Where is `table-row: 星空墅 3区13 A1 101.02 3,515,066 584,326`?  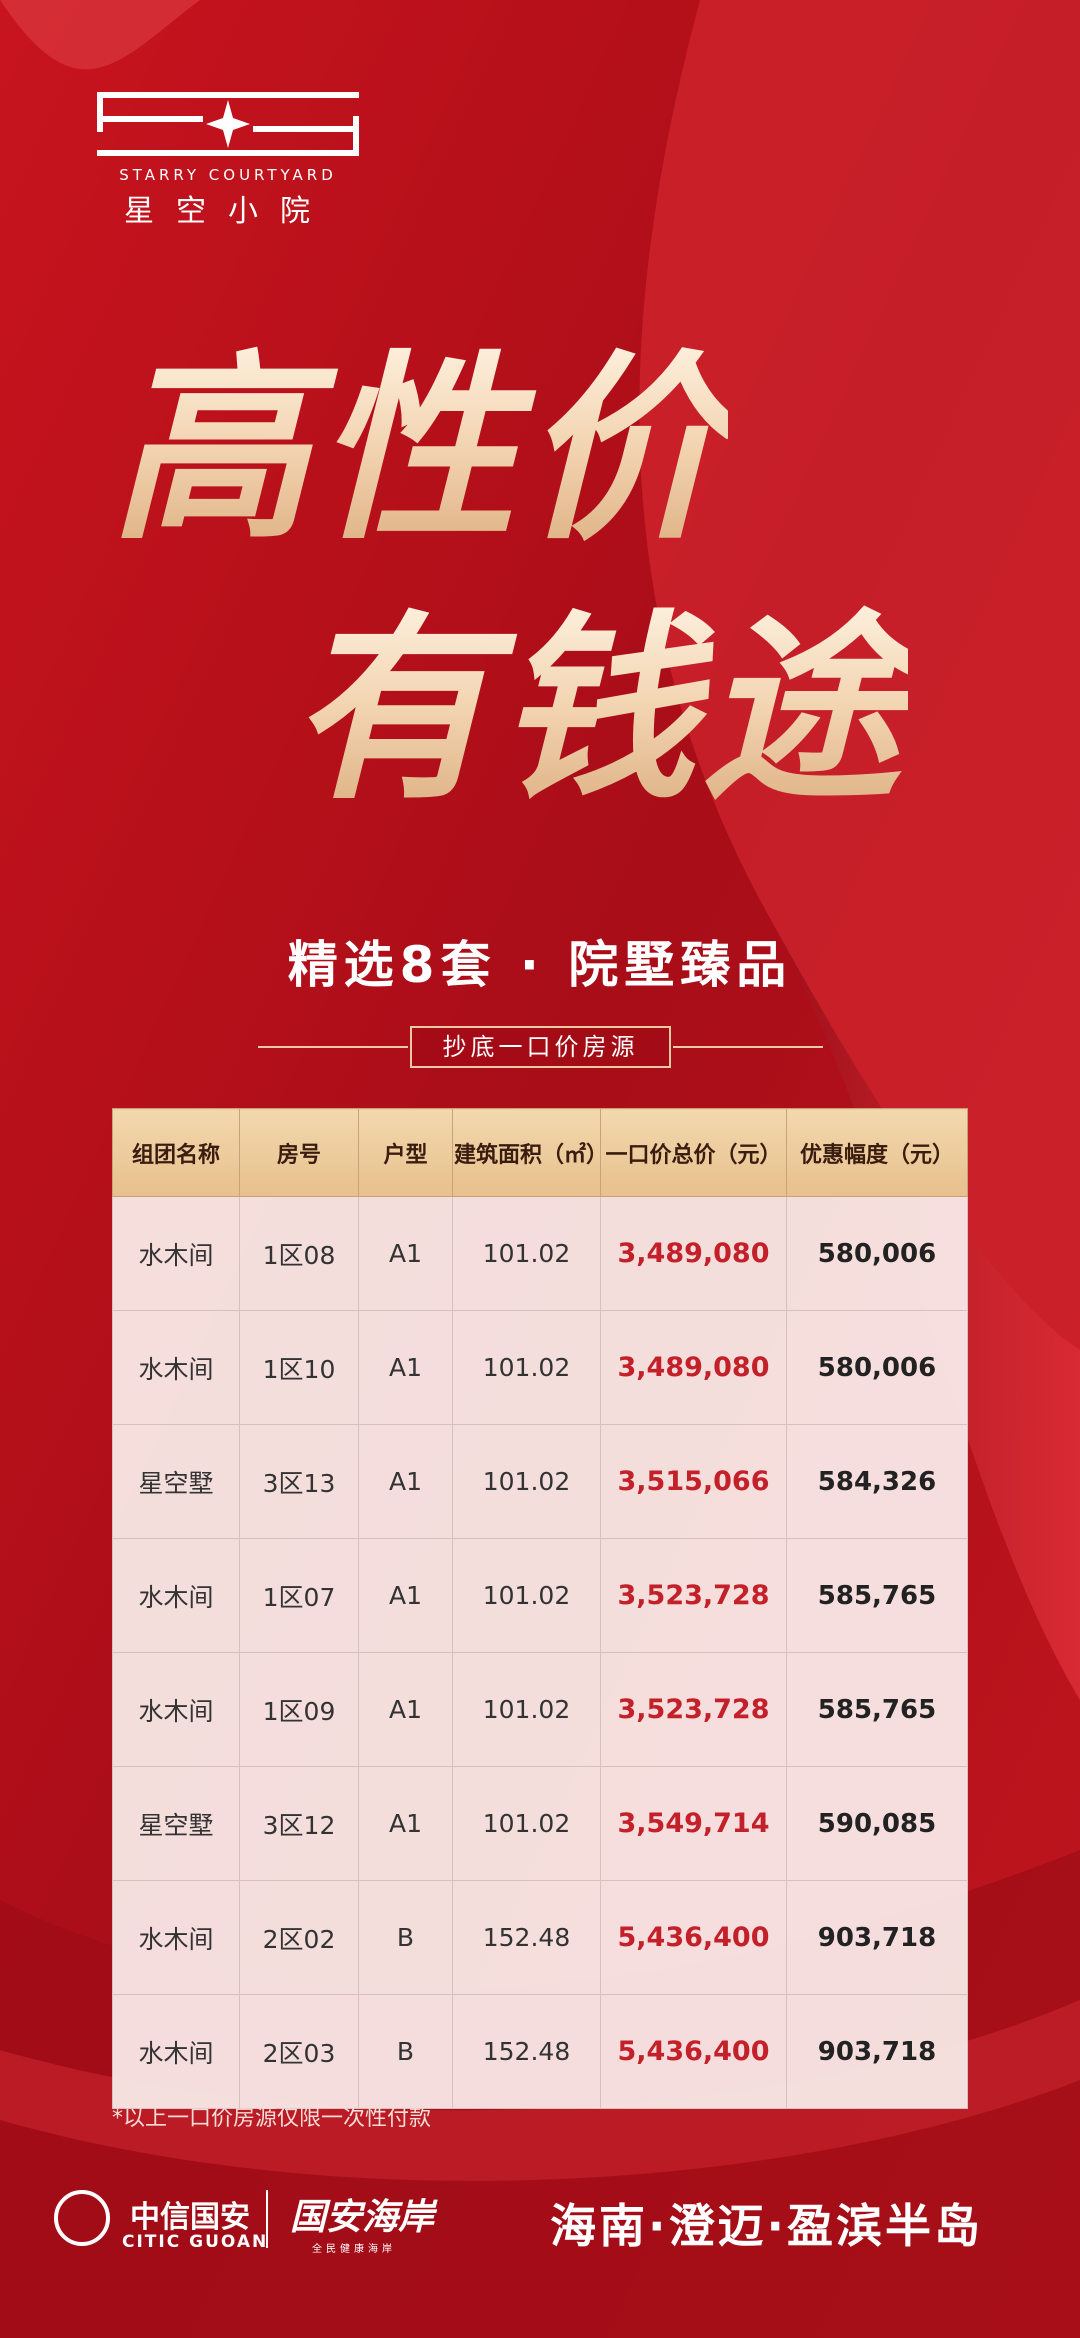
table-row: 星空墅 3区13 A1 101.02 3,515,066 584,326 is located at coordinates (540, 1481).